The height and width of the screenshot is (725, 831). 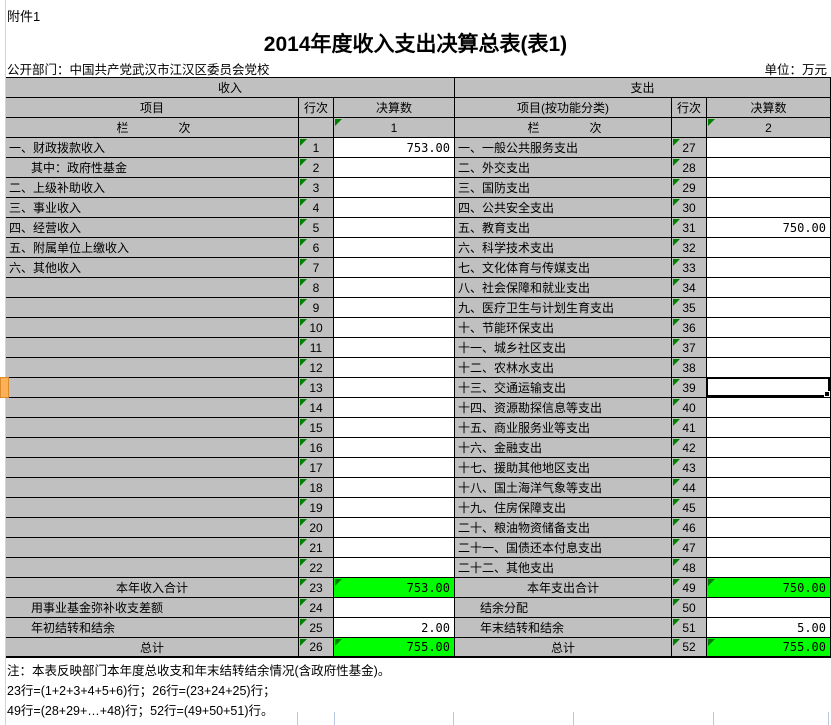 What do you see at coordinates (152, 168) in the screenshot?
I see `income-item-cell: 其中：政府性基金` at bounding box center [152, 168].